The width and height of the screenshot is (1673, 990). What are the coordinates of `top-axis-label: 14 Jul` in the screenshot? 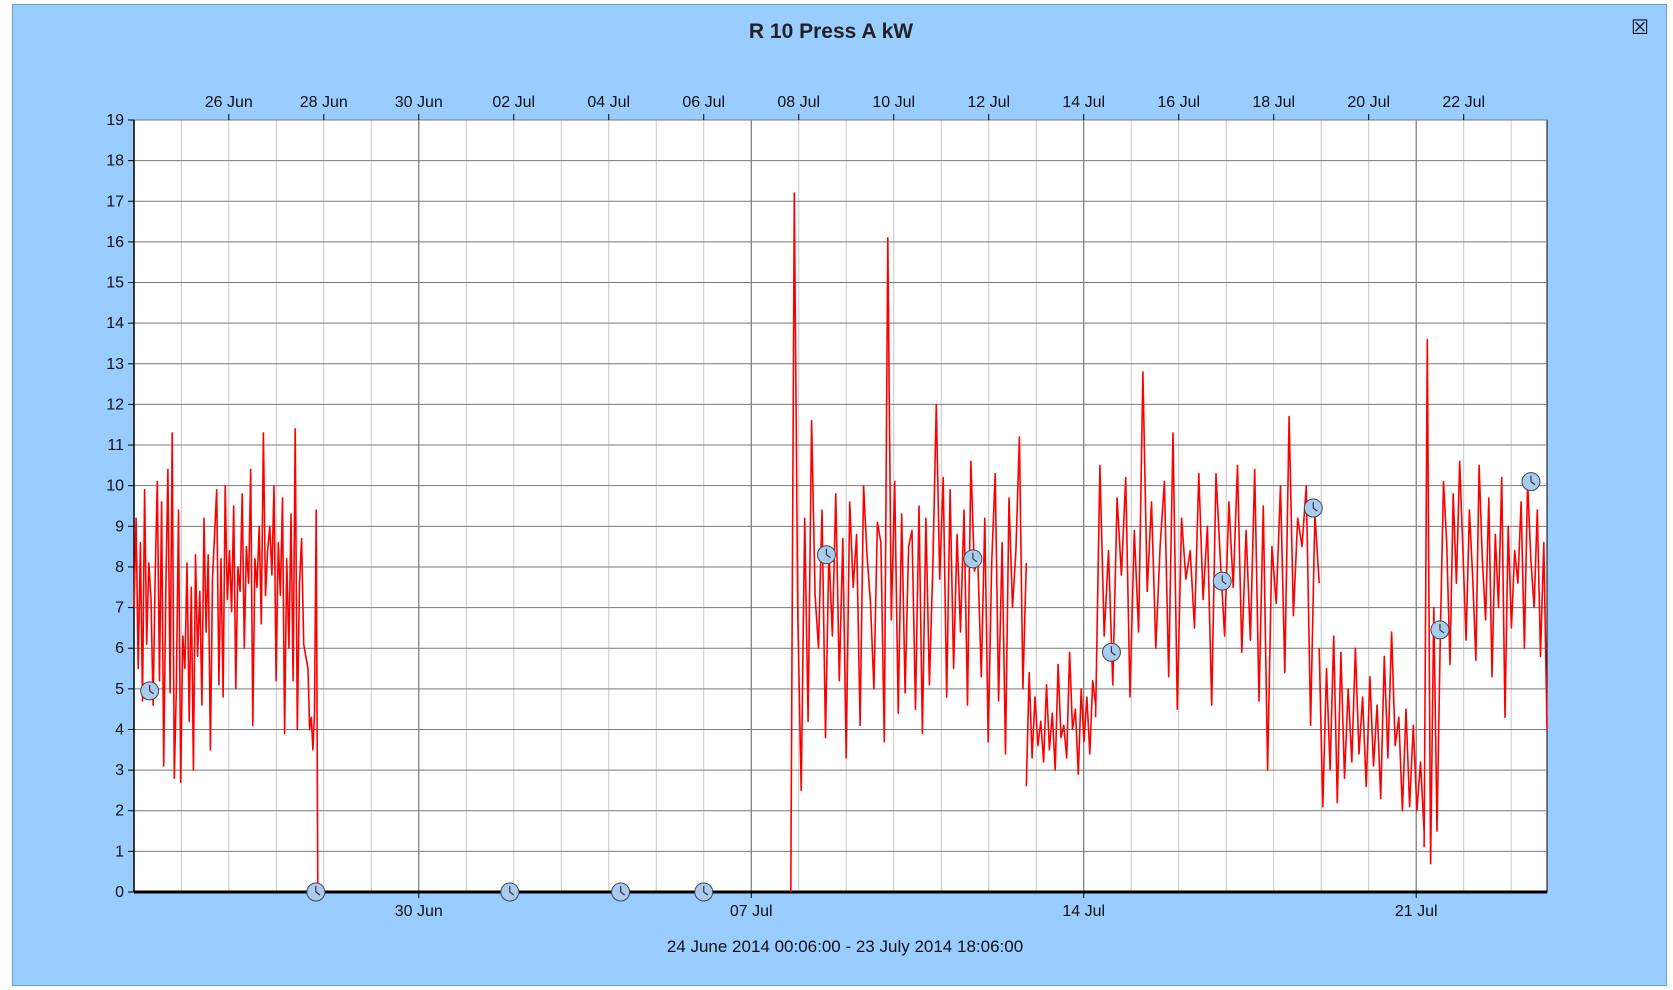 It's located at (1083, 102).